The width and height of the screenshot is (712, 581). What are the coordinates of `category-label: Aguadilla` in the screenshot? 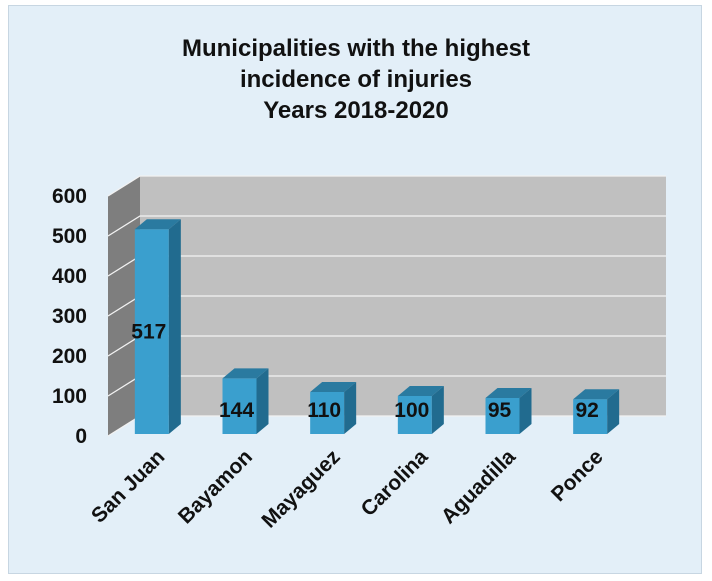 It's located at (478, 486).